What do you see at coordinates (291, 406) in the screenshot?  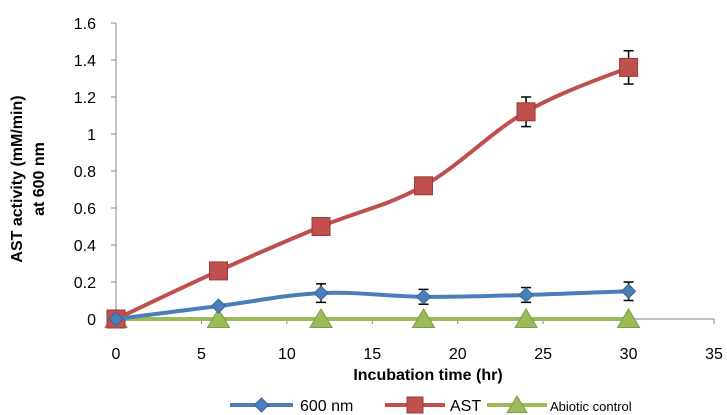 I see `legend-item: 600 nm` at bounding box center [291, 406].